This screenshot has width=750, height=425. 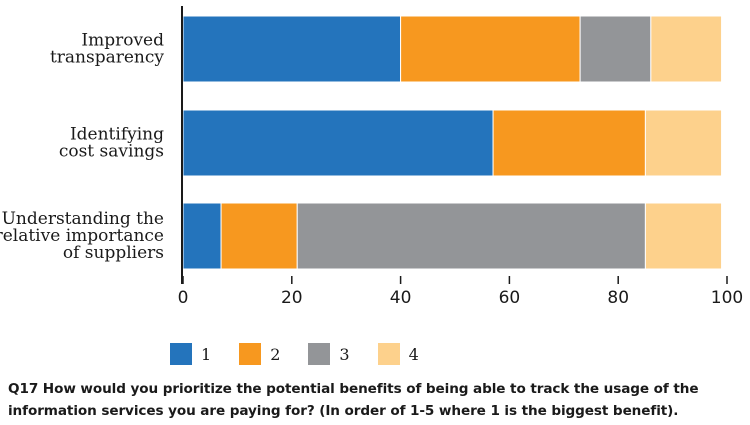 I want to click on x-tick-label-80: 80, so click(x=618, y=298).